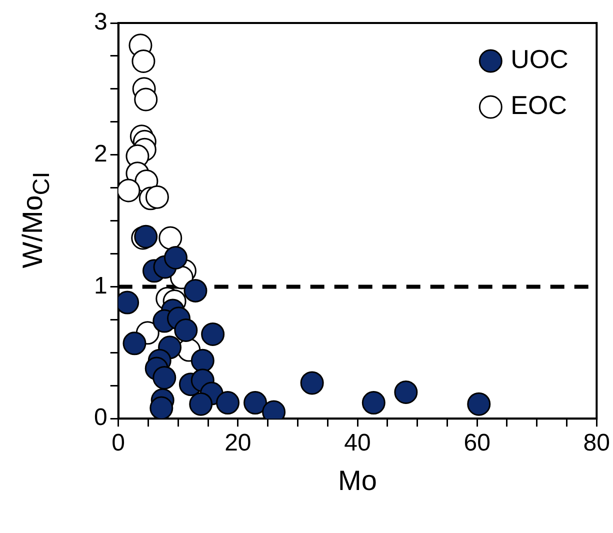 Image resolution: width=613 pixels, height=533 pixels. I want to click on y-tick-label: 3, so click(101, 22).